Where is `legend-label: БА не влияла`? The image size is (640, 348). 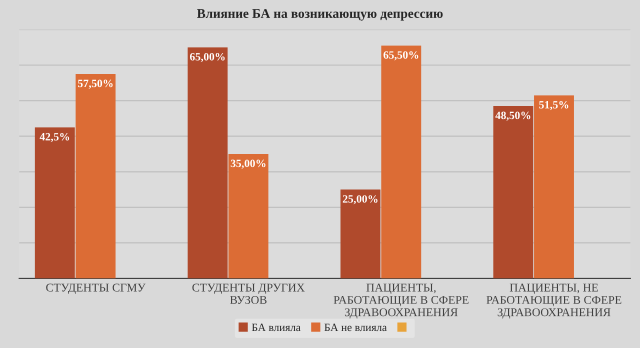
legend-label: БА не влияла is located at coordinates (355, 328).